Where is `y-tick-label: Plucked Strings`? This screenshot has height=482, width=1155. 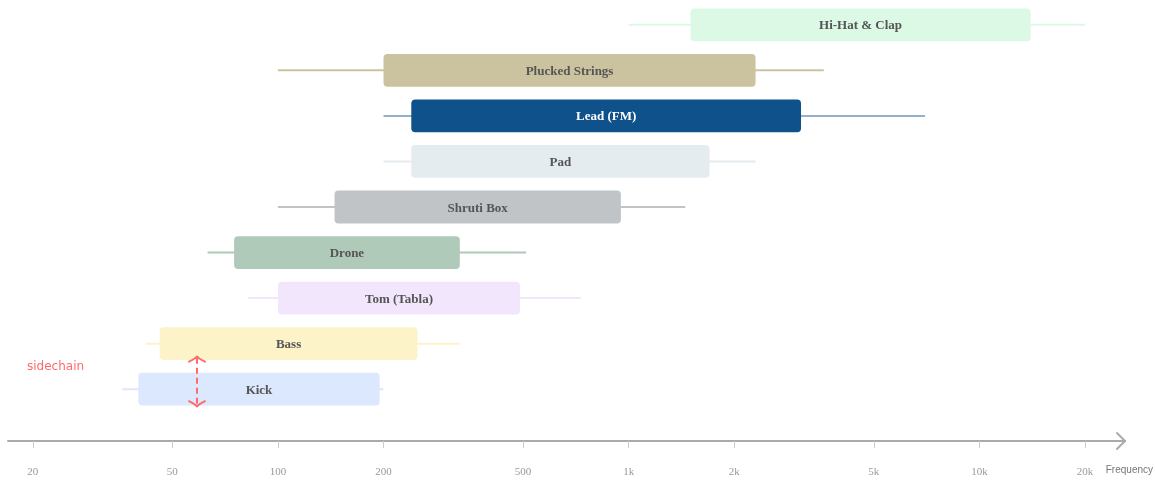 y-tick-label: Plucked Strings is located at coordinates (569, 70).